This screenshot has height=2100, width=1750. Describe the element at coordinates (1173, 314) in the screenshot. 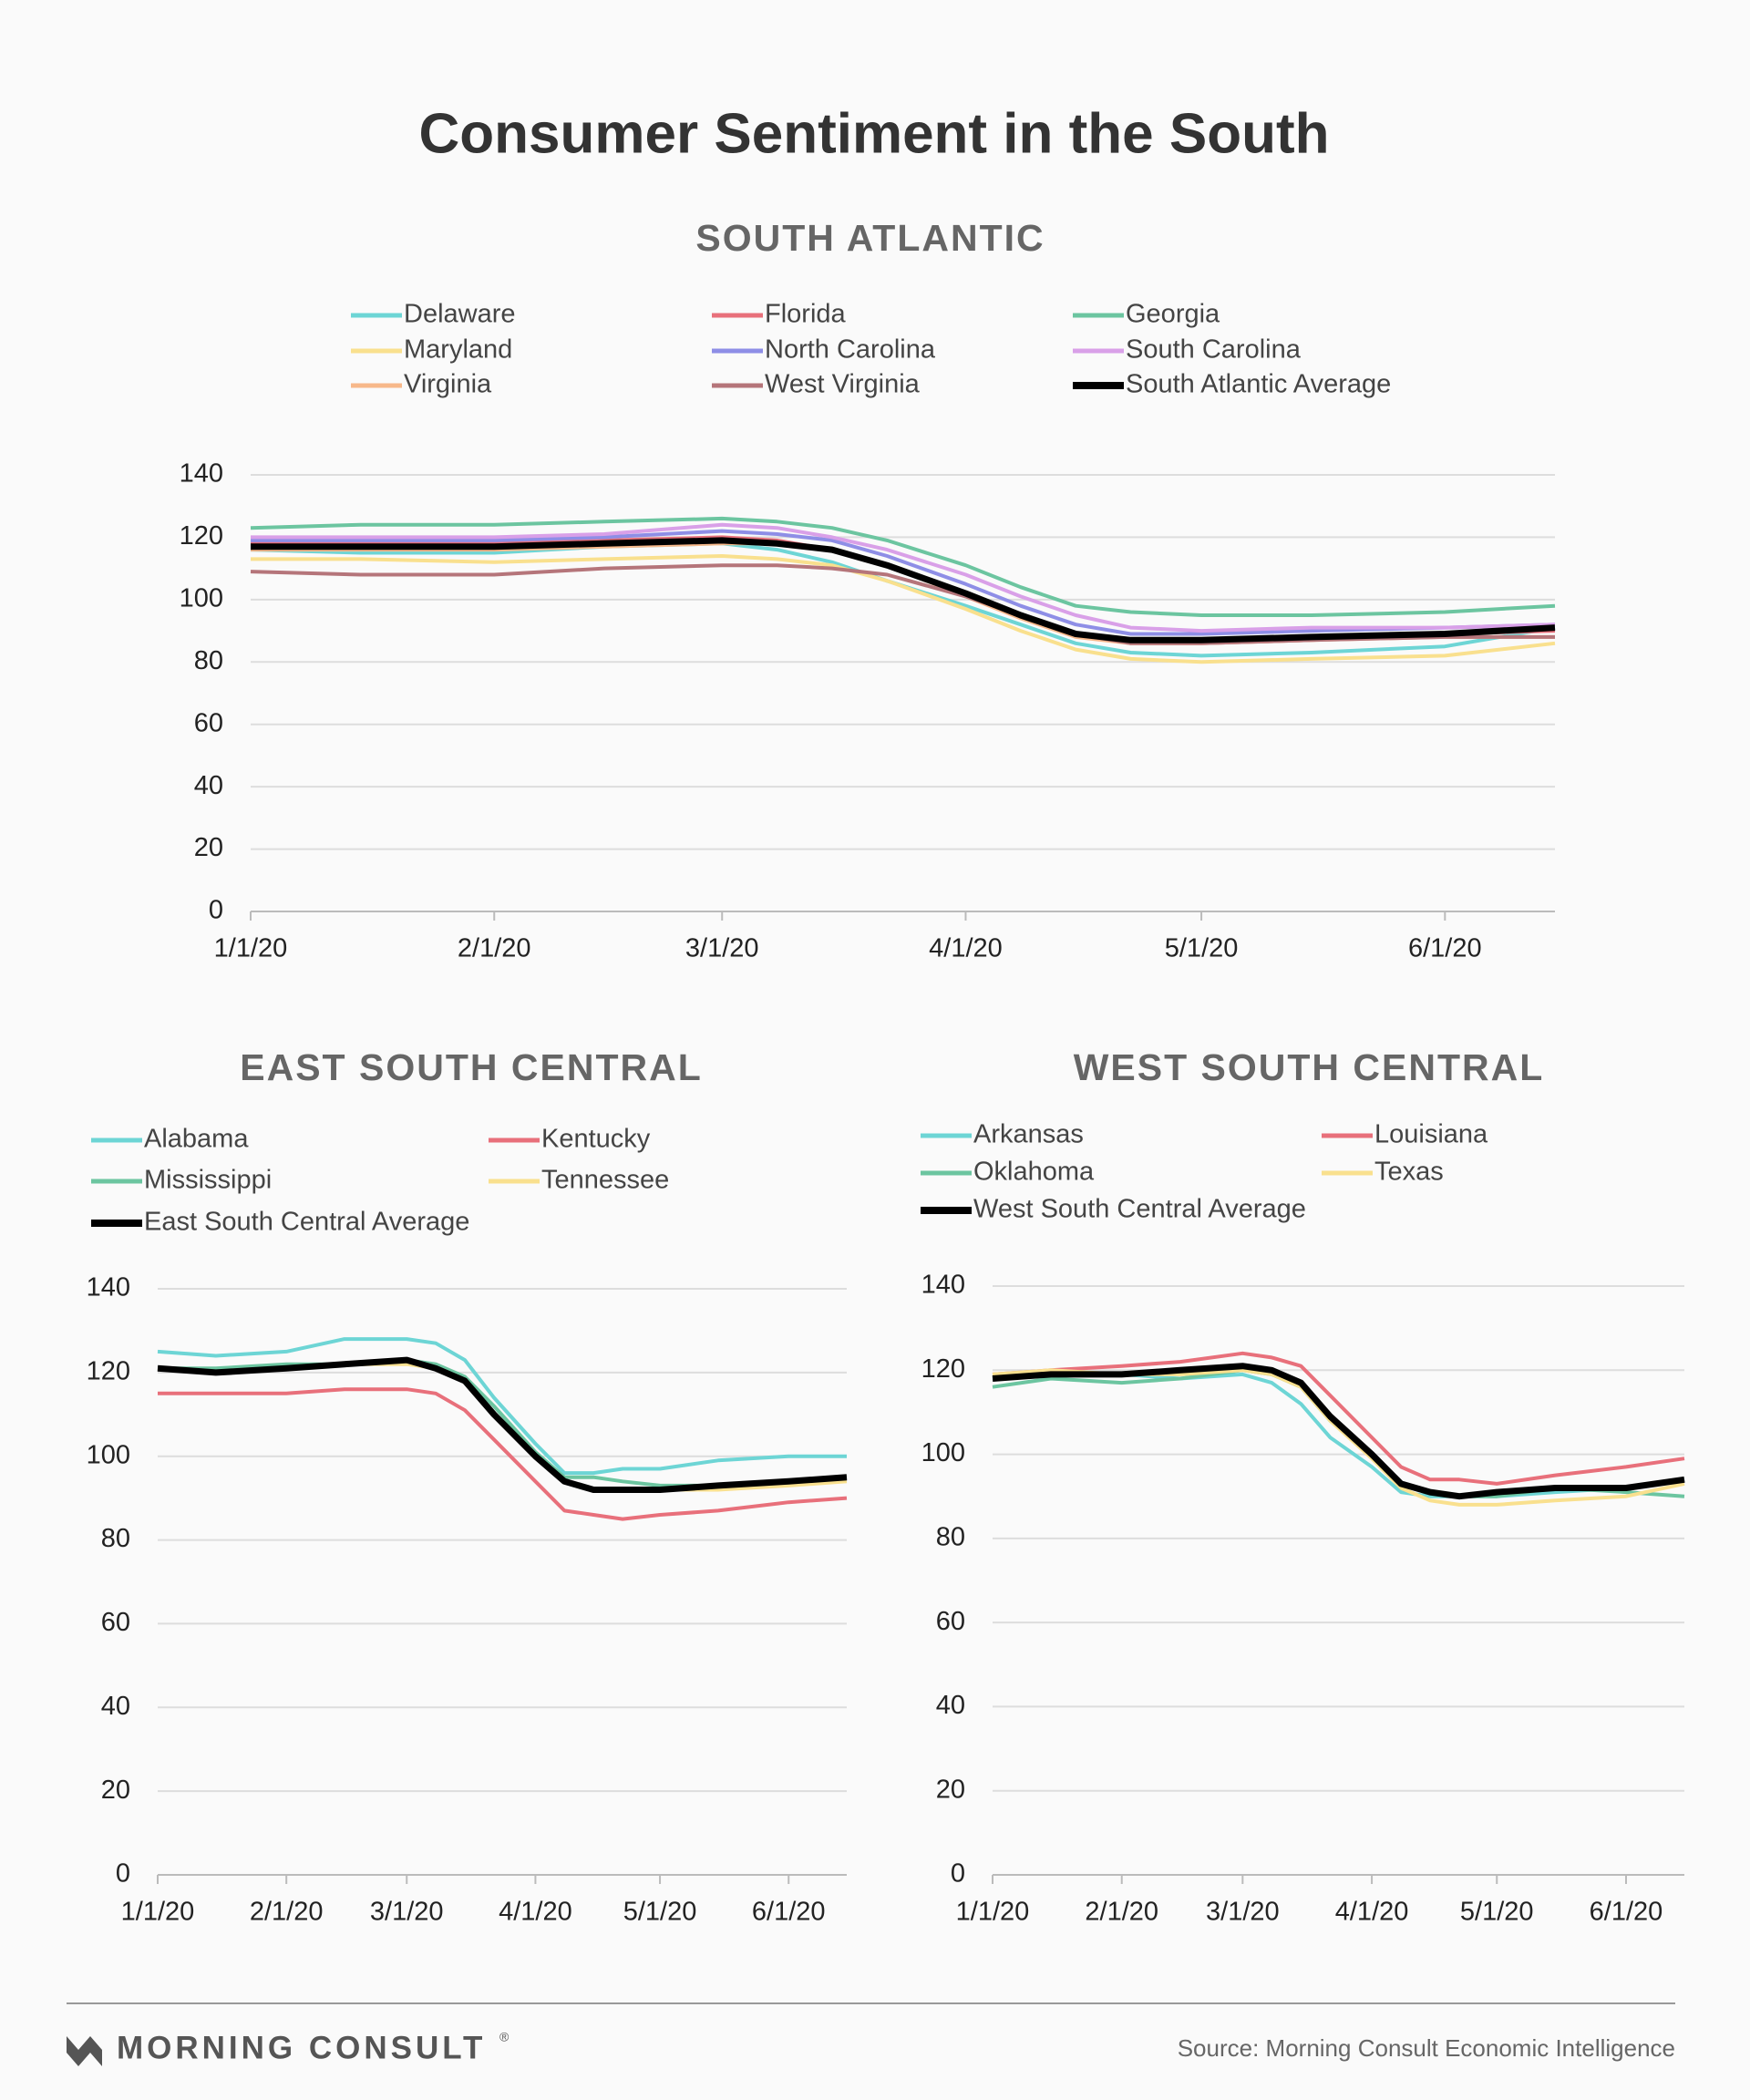

I see `legend-label: Georgia` at that location.